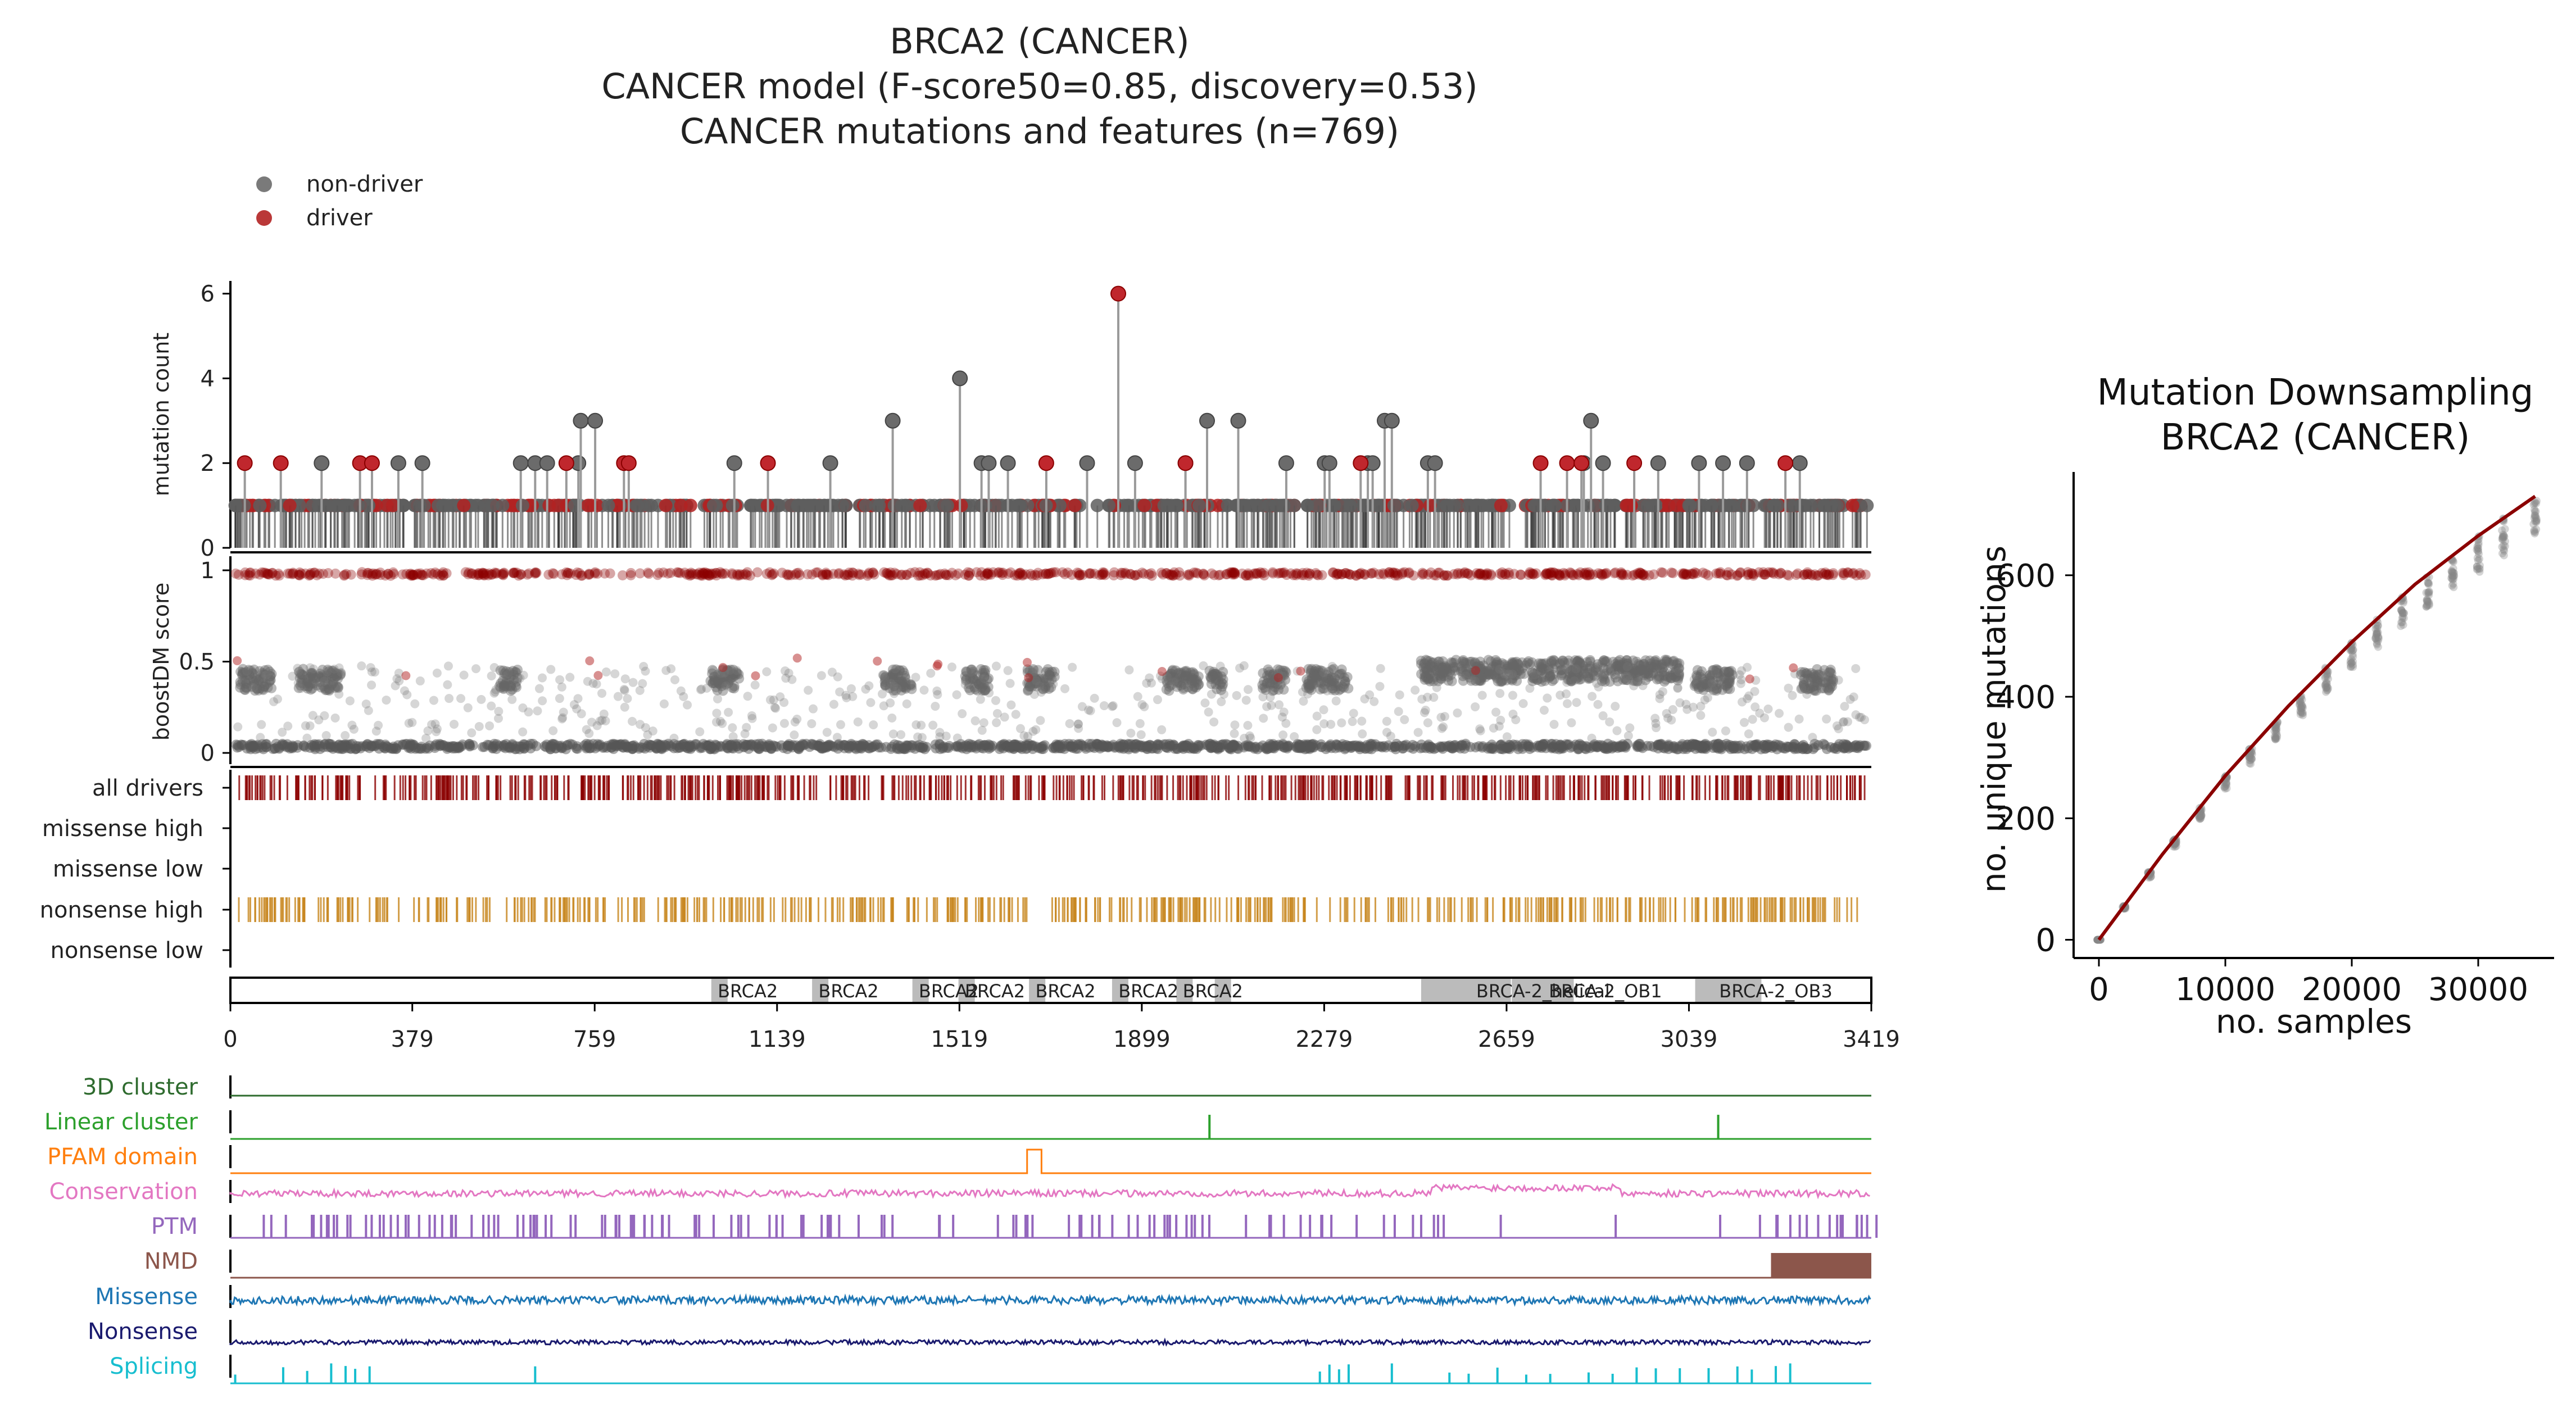 The height and width of the screenshot is (1412, 2576). Describe the element at coordinates (197, 662) in the screenshot. I see `y-tick-label: 0.5` at that location.